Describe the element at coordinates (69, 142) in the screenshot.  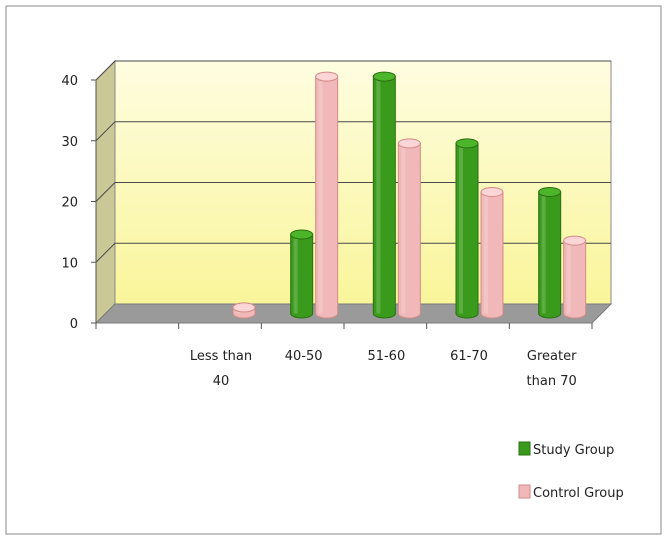
I see `y-tick-label: 30` at that location.